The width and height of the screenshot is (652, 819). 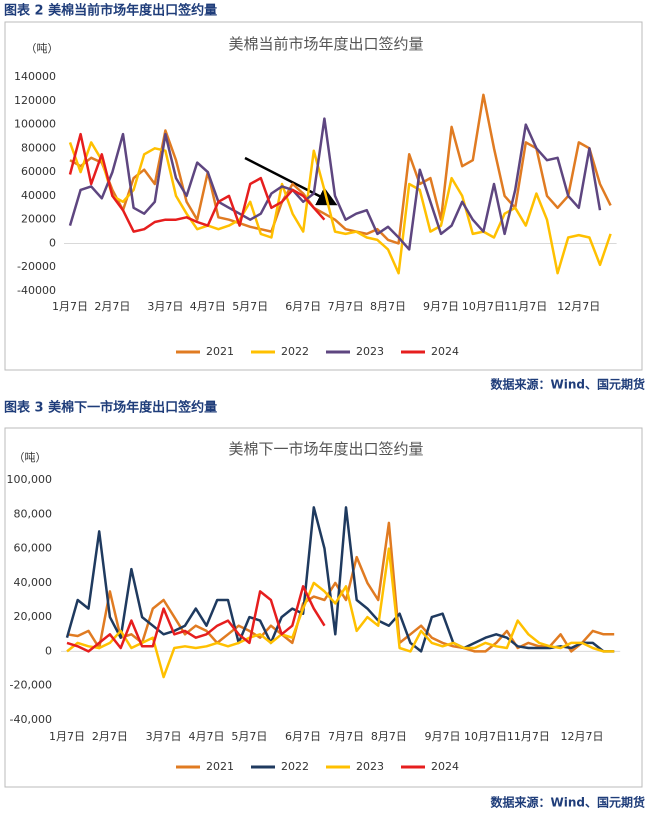 What do you see at coordinates (110, 11) in the screenshot?
I see `caption: 图表 2 美棉当前市场年度出口签约量` at bounding box center [110, 11].